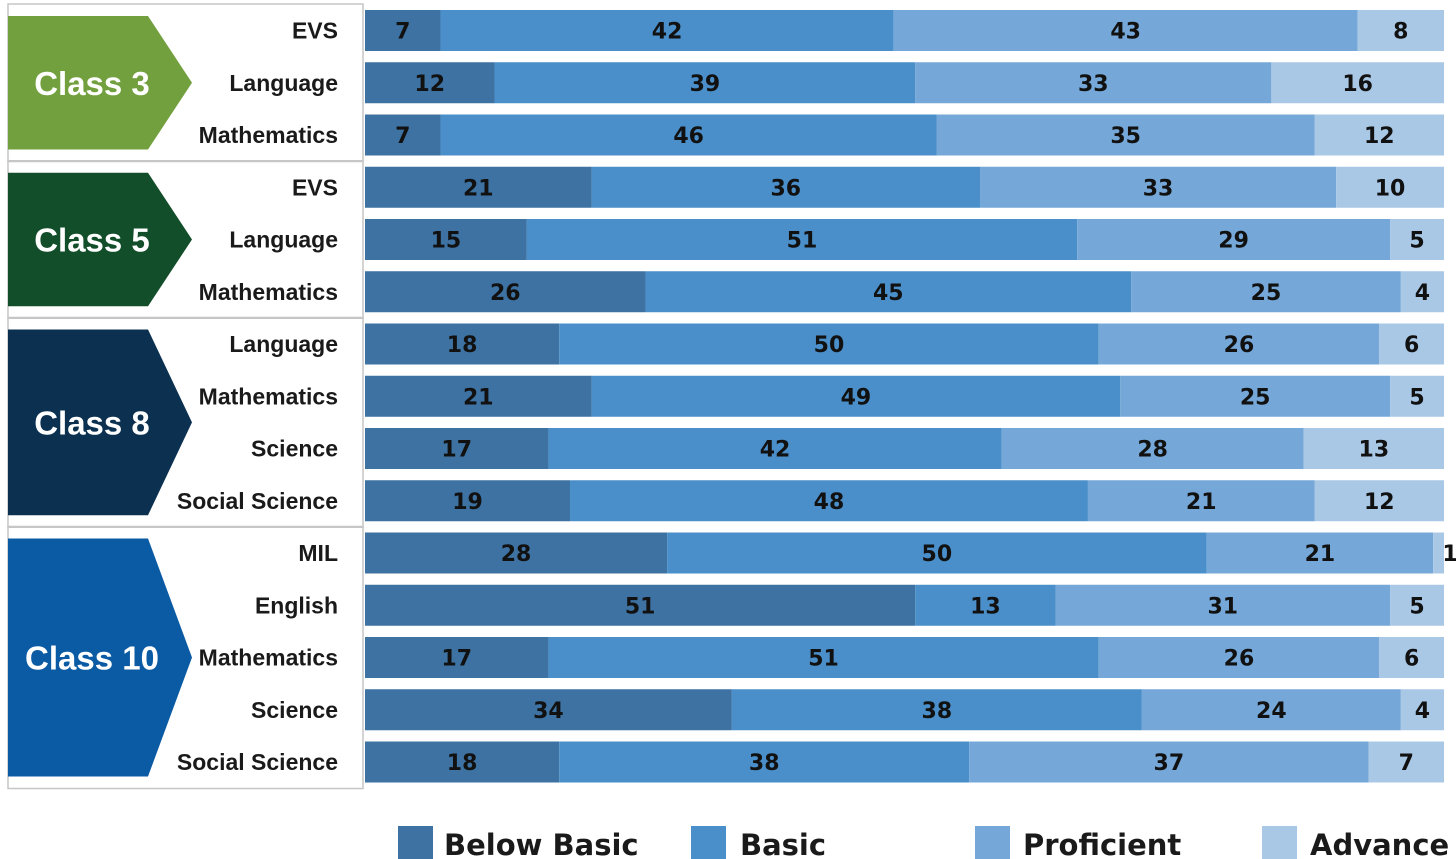 The width and height of the screenshot is (1456, 859). What do you see at coordinates (92, 240) in the screenshot?
I see `class-label: Class 5` at bounding box center [92, 240].